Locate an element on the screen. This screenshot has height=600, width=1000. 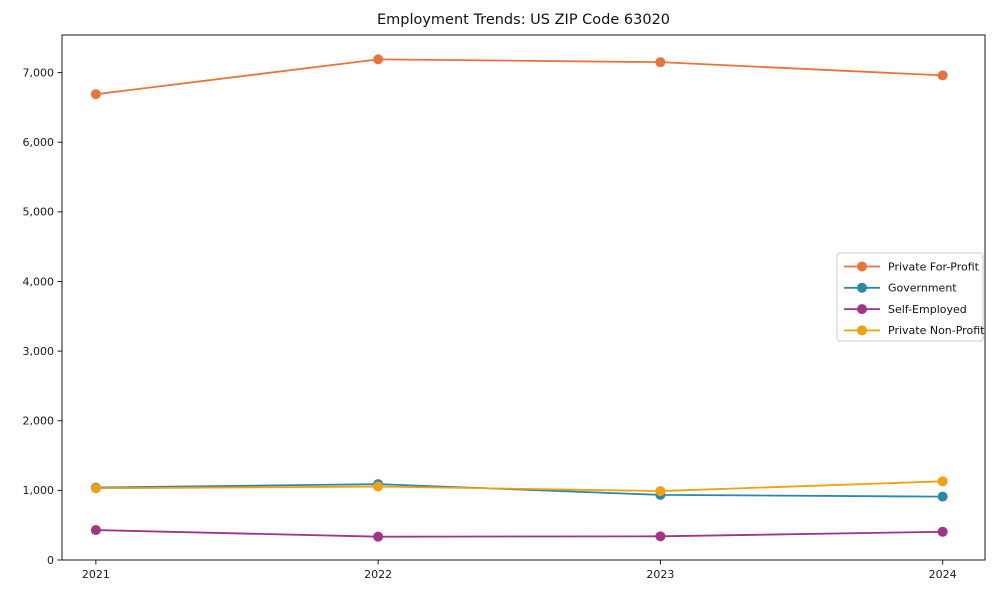
series-self-employed is located at coordinates (519, 533).